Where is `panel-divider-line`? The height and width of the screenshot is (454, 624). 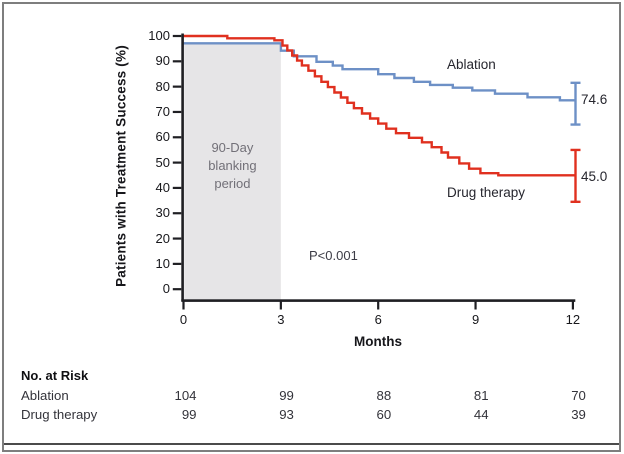
panel-divider-line is located at coordinates (311, 444).